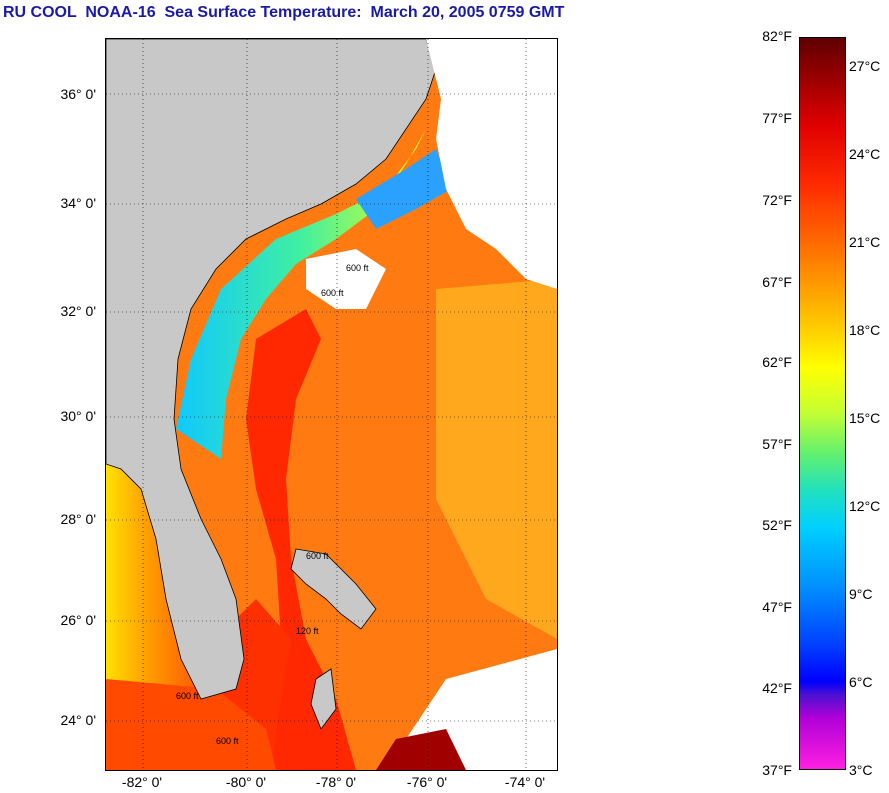 The width and height of the screenshot is (889, 793). I want to click on lon-label: -82° 0', so click(142, 782).